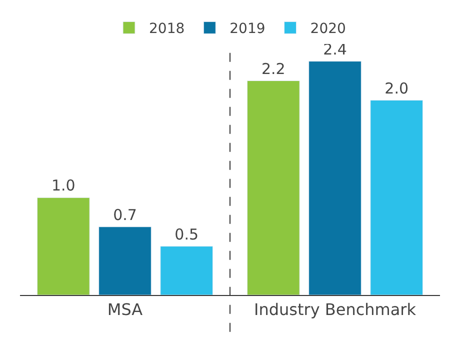 The height and width of the screenshot is (340, 460). What do you see at coordinates (328, 29) in the screenshot?
I see `legend-label: 2020` at bounding box center [328, 29].